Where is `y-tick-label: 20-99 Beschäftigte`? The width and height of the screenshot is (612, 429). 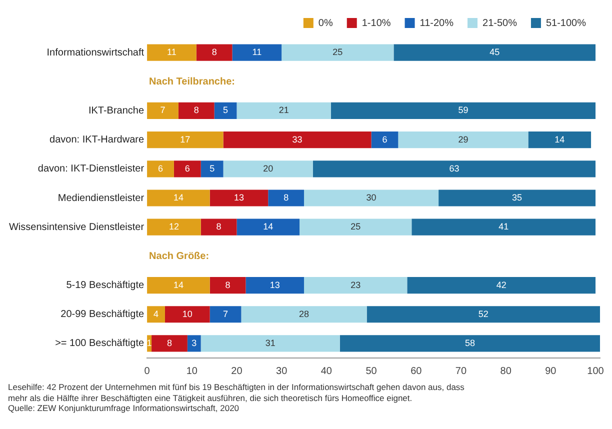
y-tick-label: 20-99 Beschäftigte is located at coordinates (102, 314).